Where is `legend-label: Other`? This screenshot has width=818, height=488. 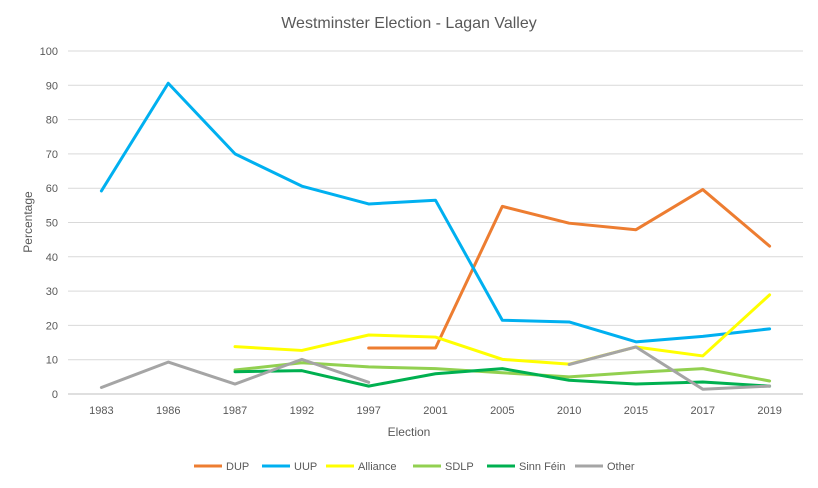 legend-label: Other is located at coordinates (621, 467).